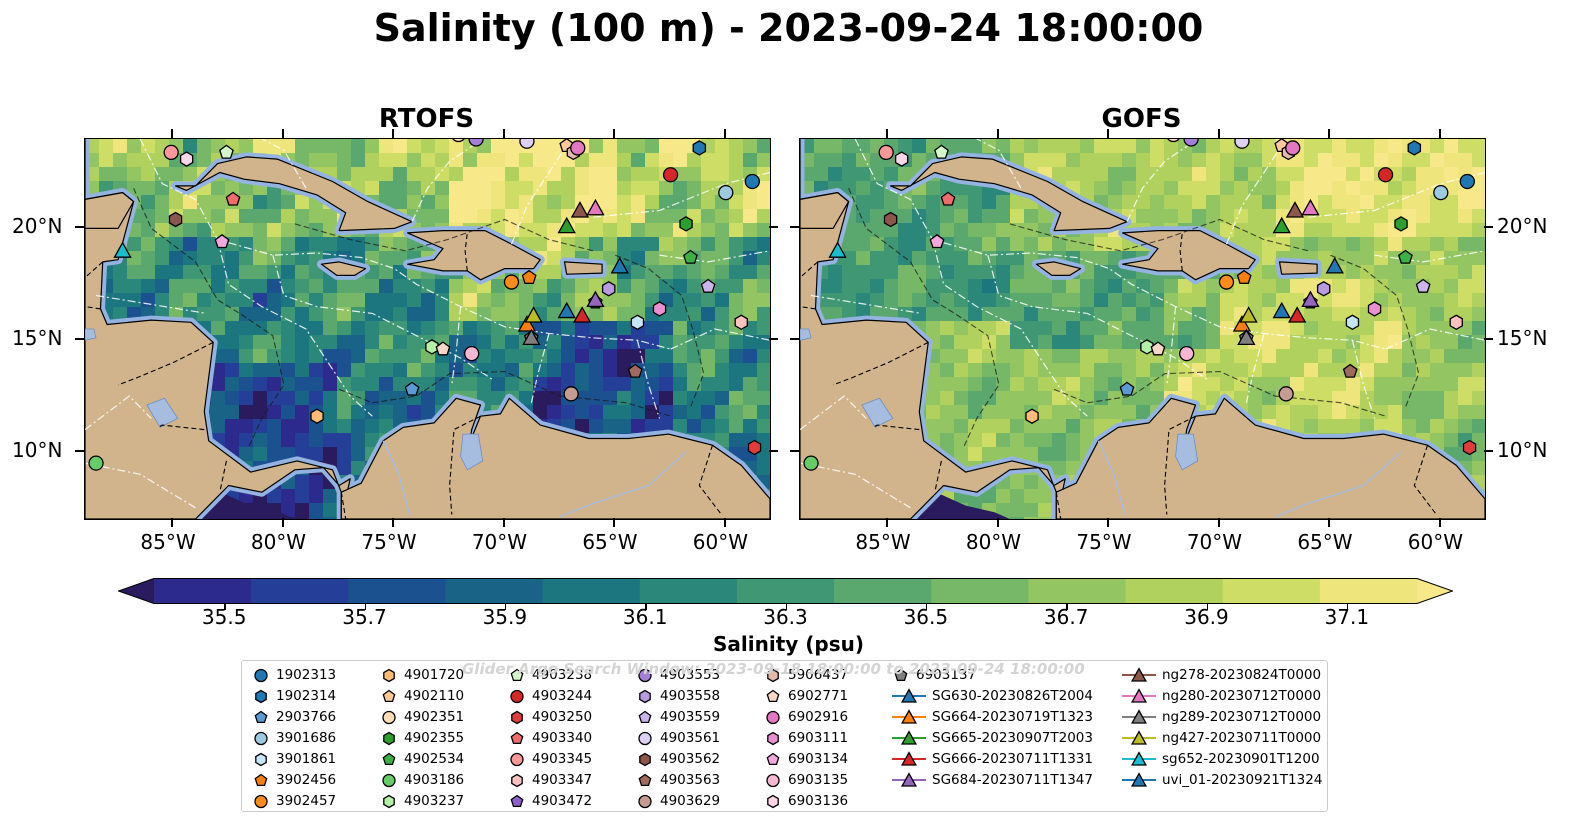  Describe the element at coordinates (678, 696) in the screenshot. I see `legend-item: 4903558` at that location.